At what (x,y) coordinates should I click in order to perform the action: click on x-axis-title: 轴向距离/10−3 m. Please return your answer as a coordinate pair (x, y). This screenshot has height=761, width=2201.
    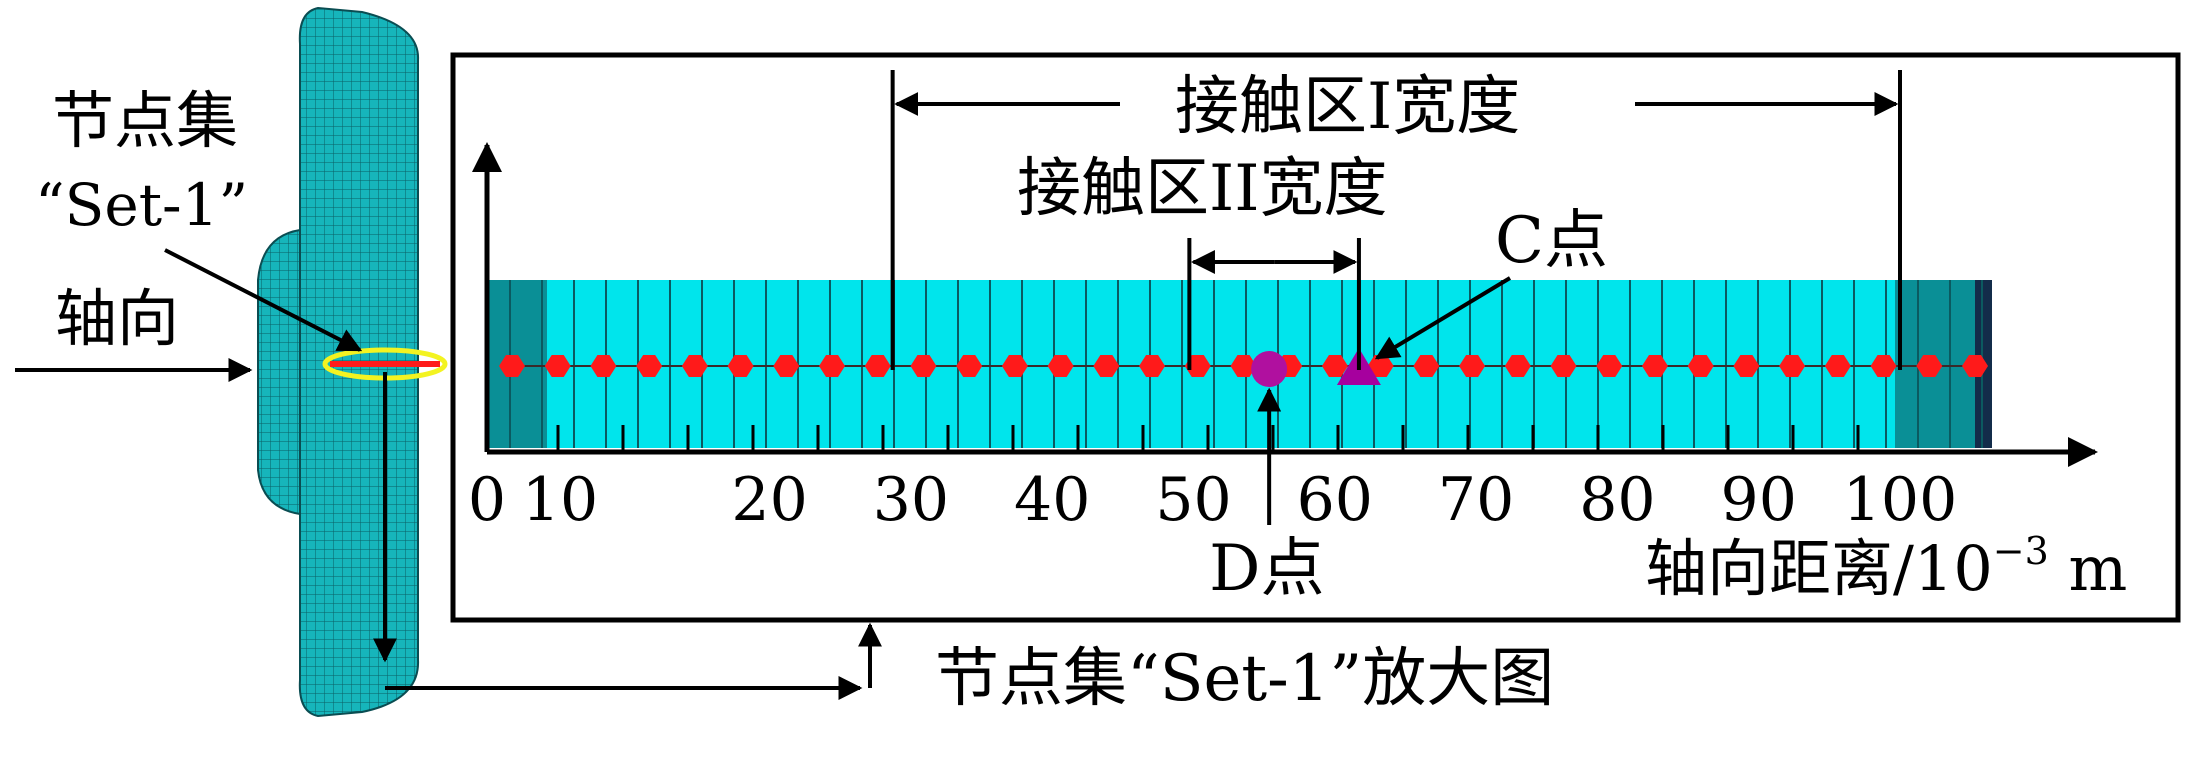
    Looking at the image, I should click on (1886, 567).